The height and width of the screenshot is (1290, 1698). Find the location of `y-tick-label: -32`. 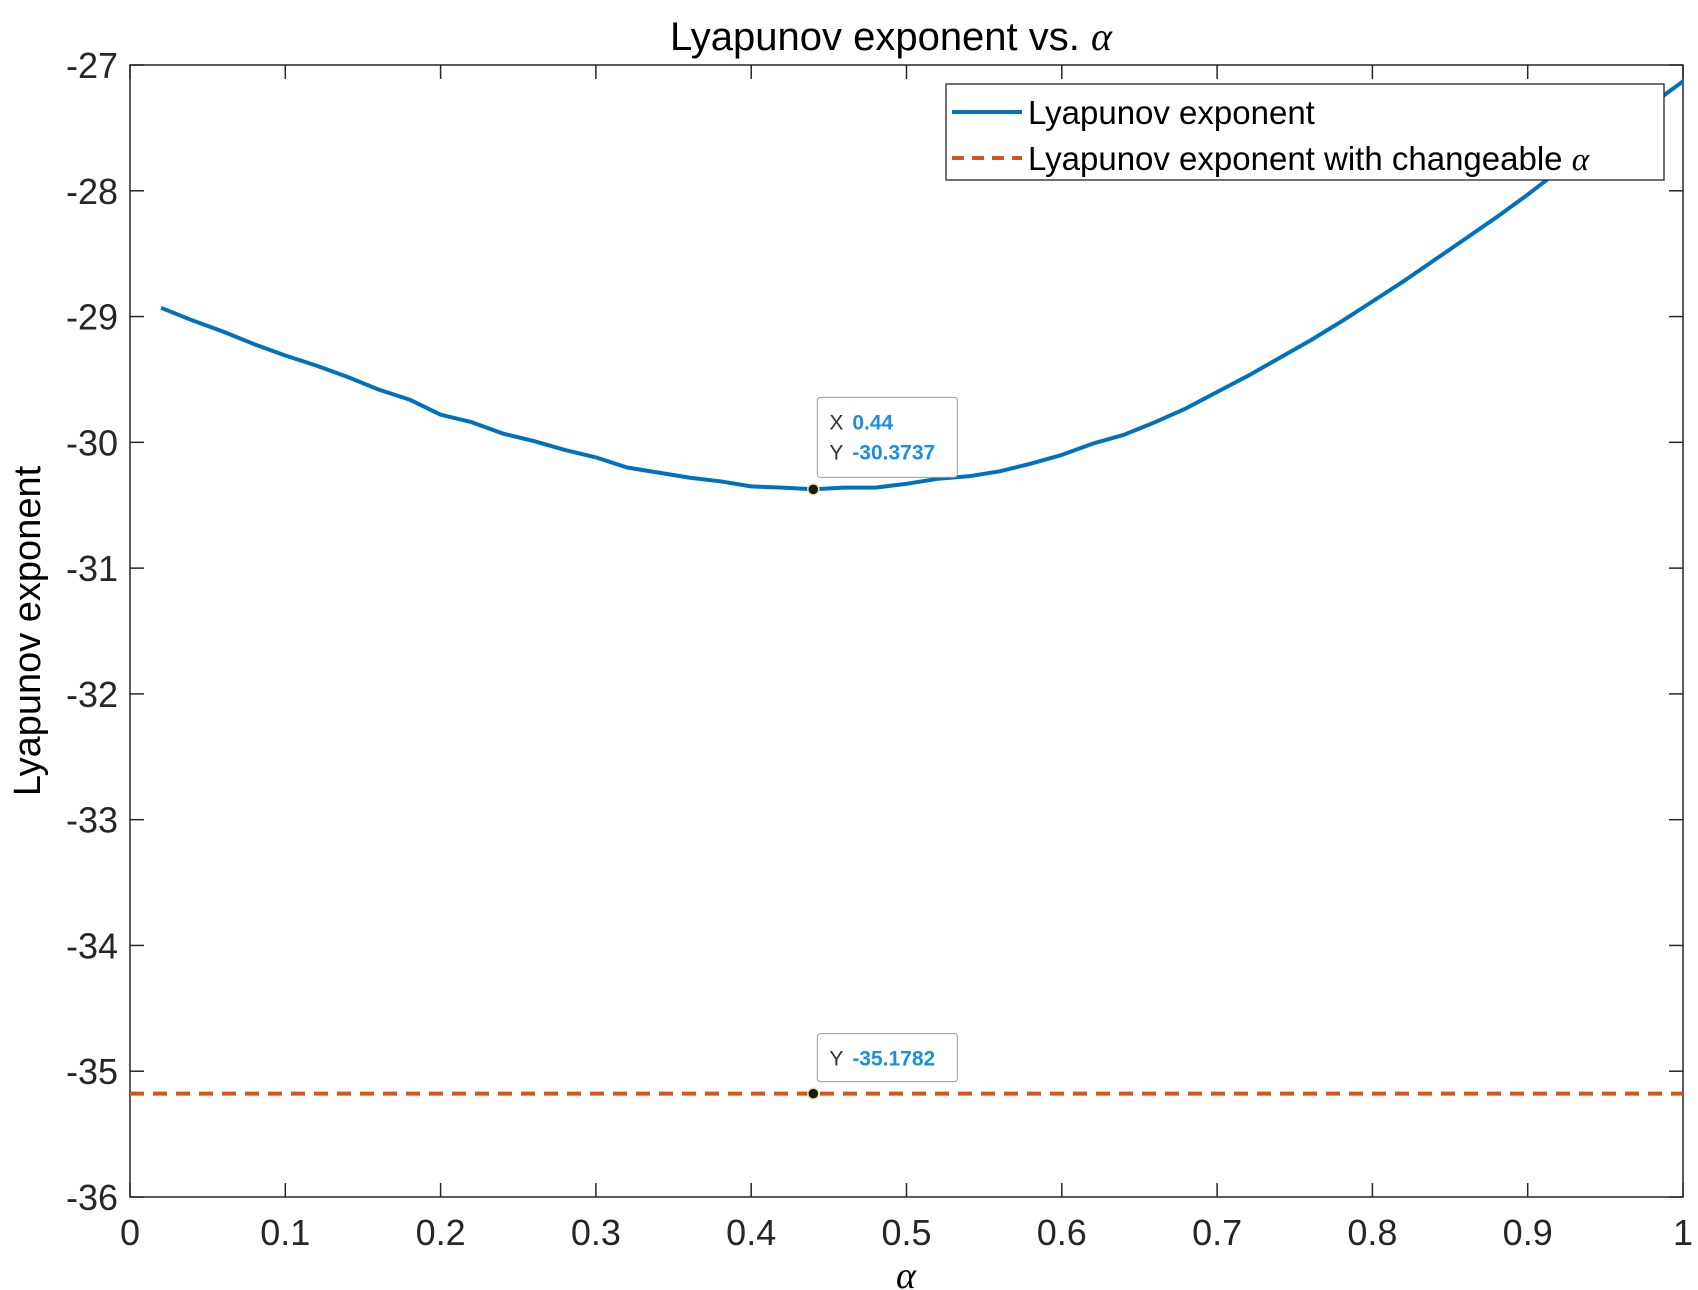

y-tick-label: -32 is located at coordinates (92, 694).